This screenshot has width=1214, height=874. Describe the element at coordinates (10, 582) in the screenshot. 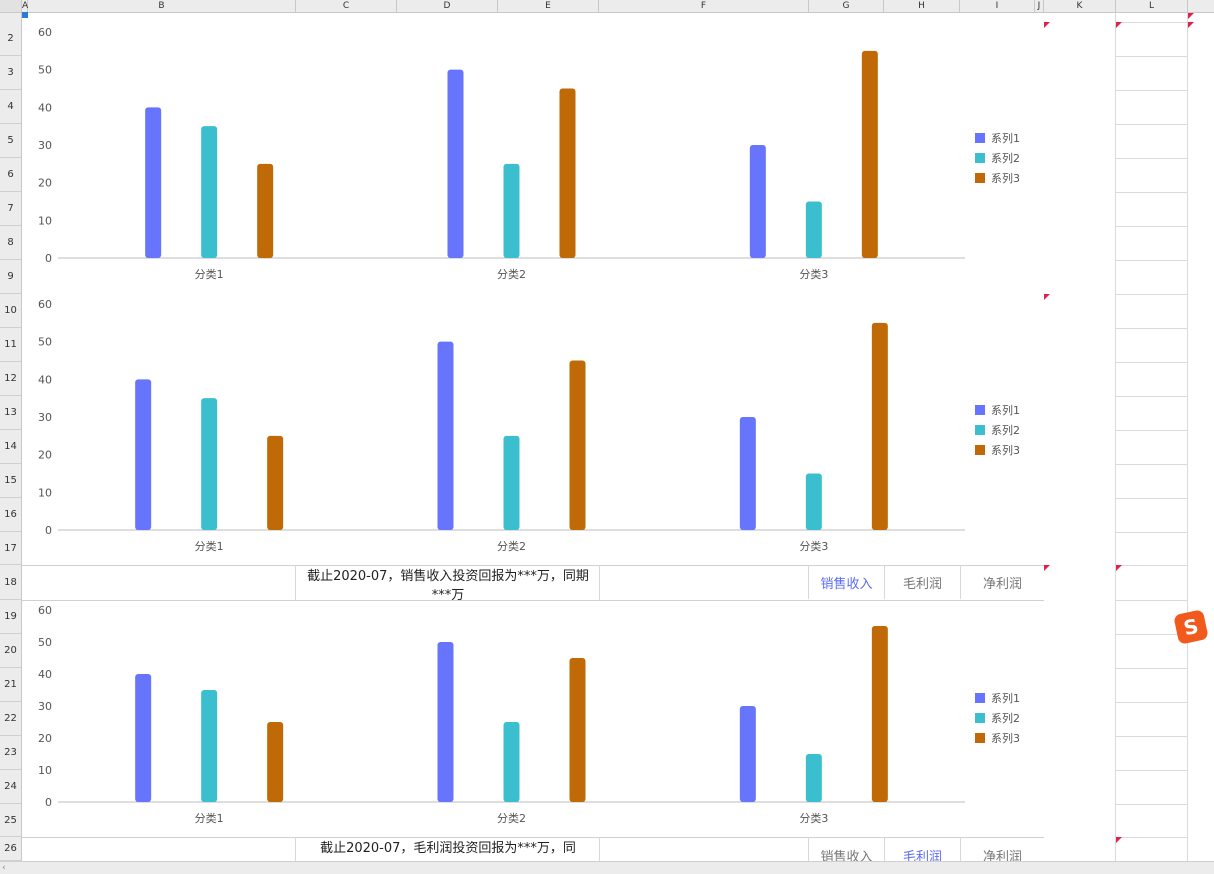

I see `row-header-18: 18` at that location.